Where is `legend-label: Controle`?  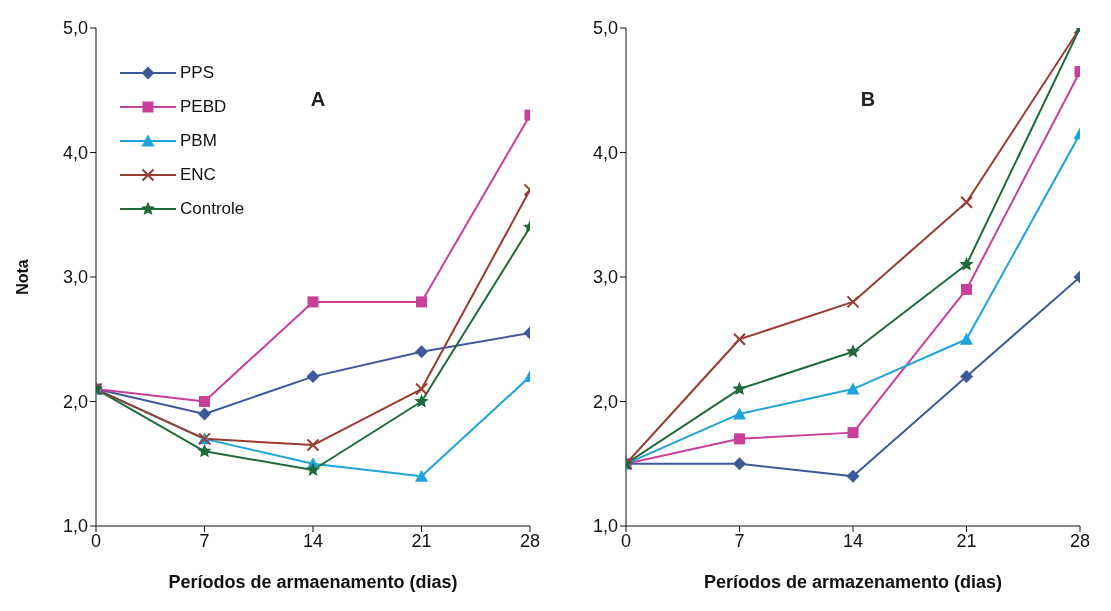
legend-label: Controle is located at coordinates (212, 209).